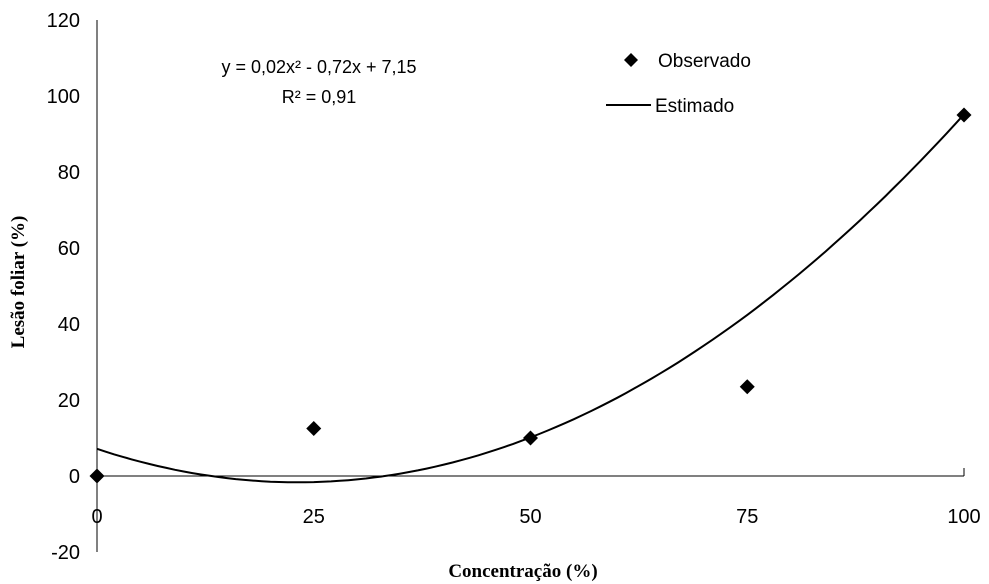 The height and width of the screenshot is (584, 989). Describe the element at coordinates (69, 401) in the screenshot. I see `y-tick-label: 20` at that location.